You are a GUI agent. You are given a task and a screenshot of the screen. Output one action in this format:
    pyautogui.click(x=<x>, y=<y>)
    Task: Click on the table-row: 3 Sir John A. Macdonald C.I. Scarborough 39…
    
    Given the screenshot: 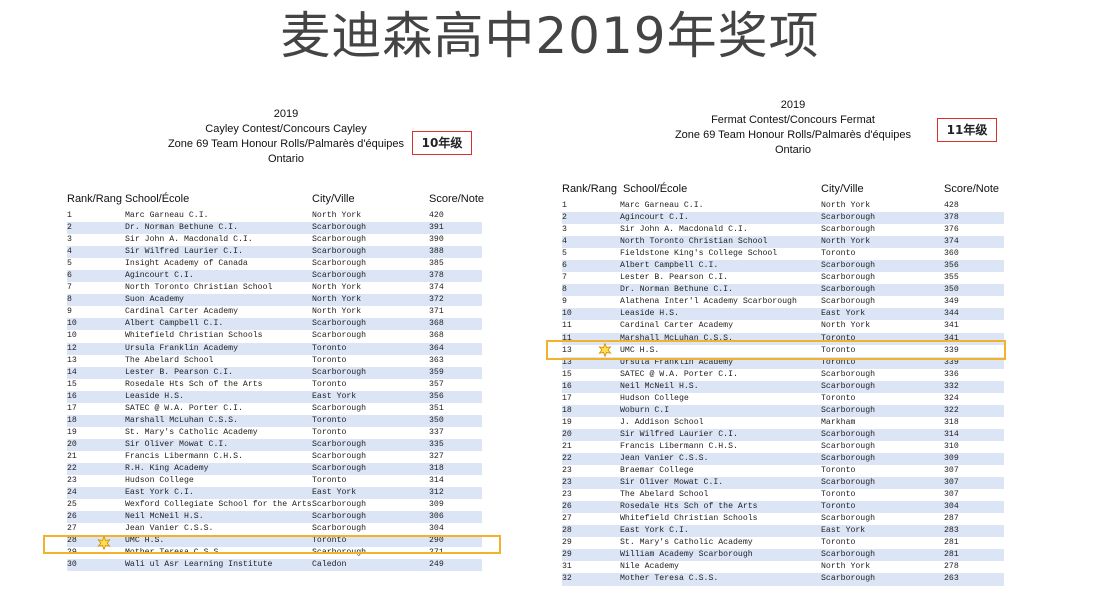 What is the action you would take?
    pyautogui.click(x=274, y=240)
    